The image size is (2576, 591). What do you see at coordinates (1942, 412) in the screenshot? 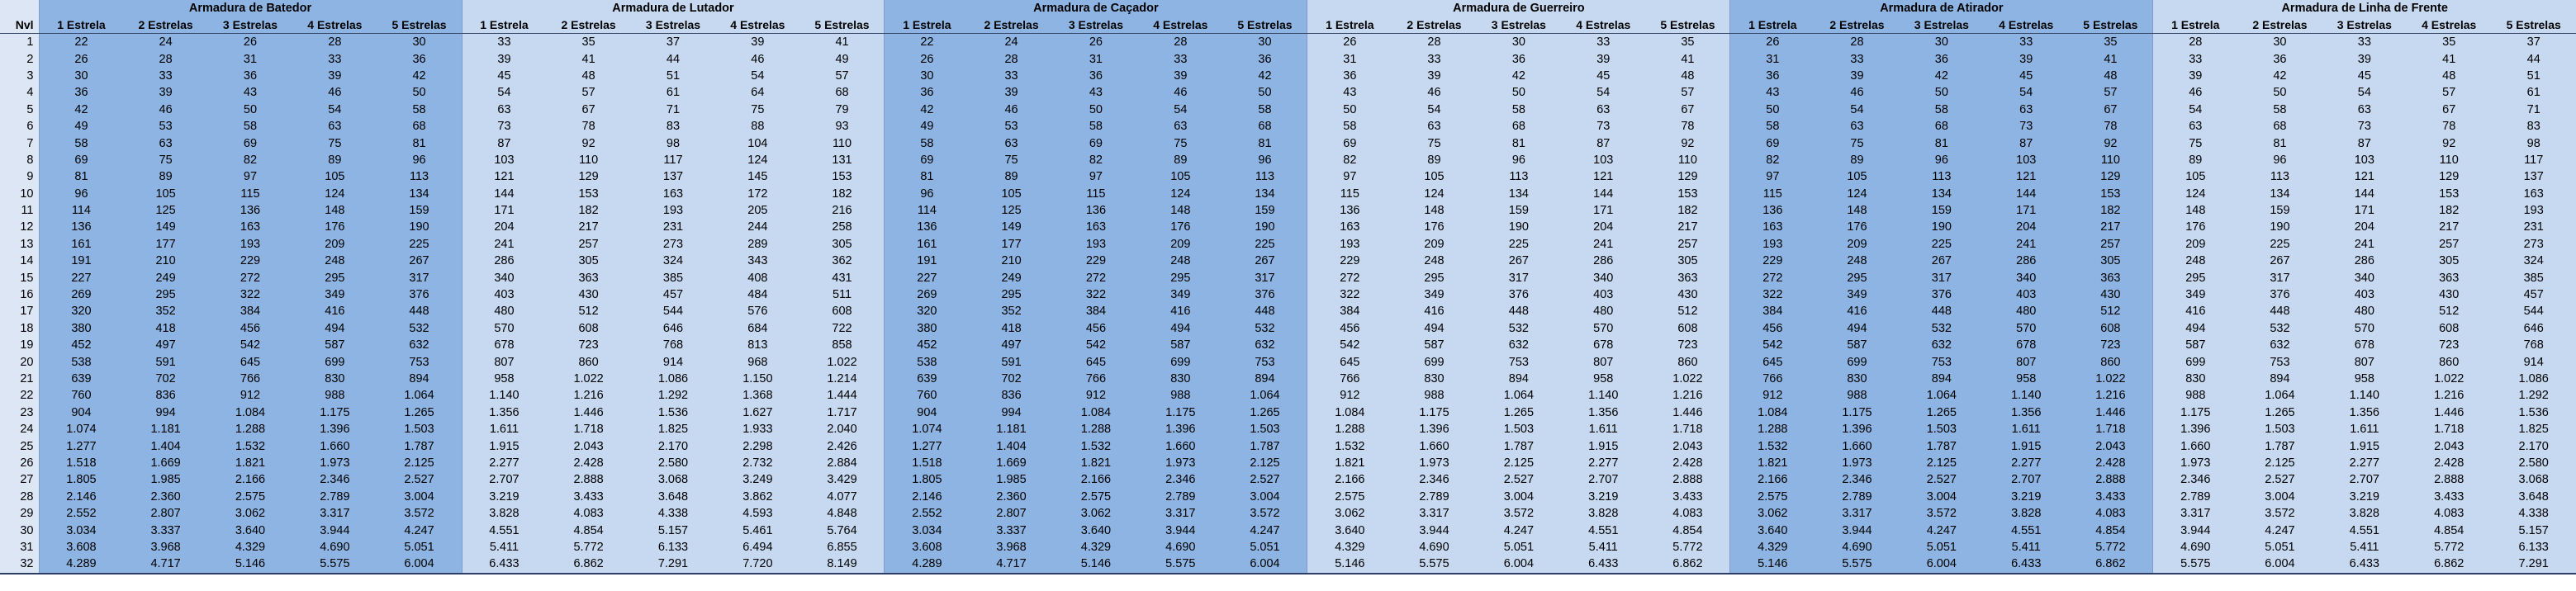
I see `stat-cell: 1.265` at bounding box center [1942, 412].